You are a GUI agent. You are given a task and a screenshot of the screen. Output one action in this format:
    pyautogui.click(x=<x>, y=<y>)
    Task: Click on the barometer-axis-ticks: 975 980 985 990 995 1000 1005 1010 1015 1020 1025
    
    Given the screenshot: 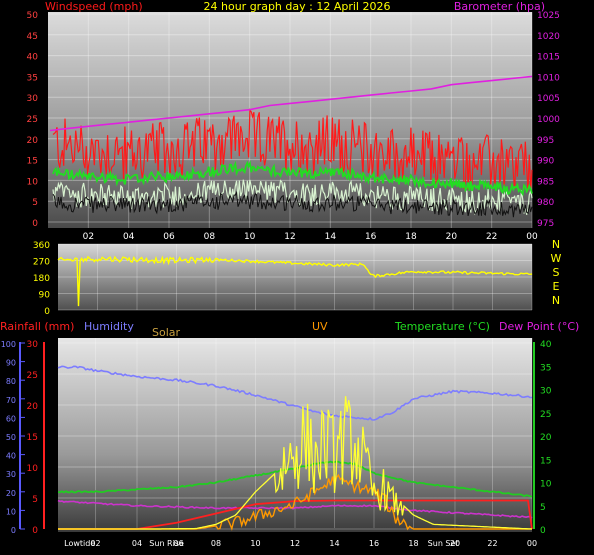 What is the action you would take?
    pyautogui.click(x=548, y=120)
    